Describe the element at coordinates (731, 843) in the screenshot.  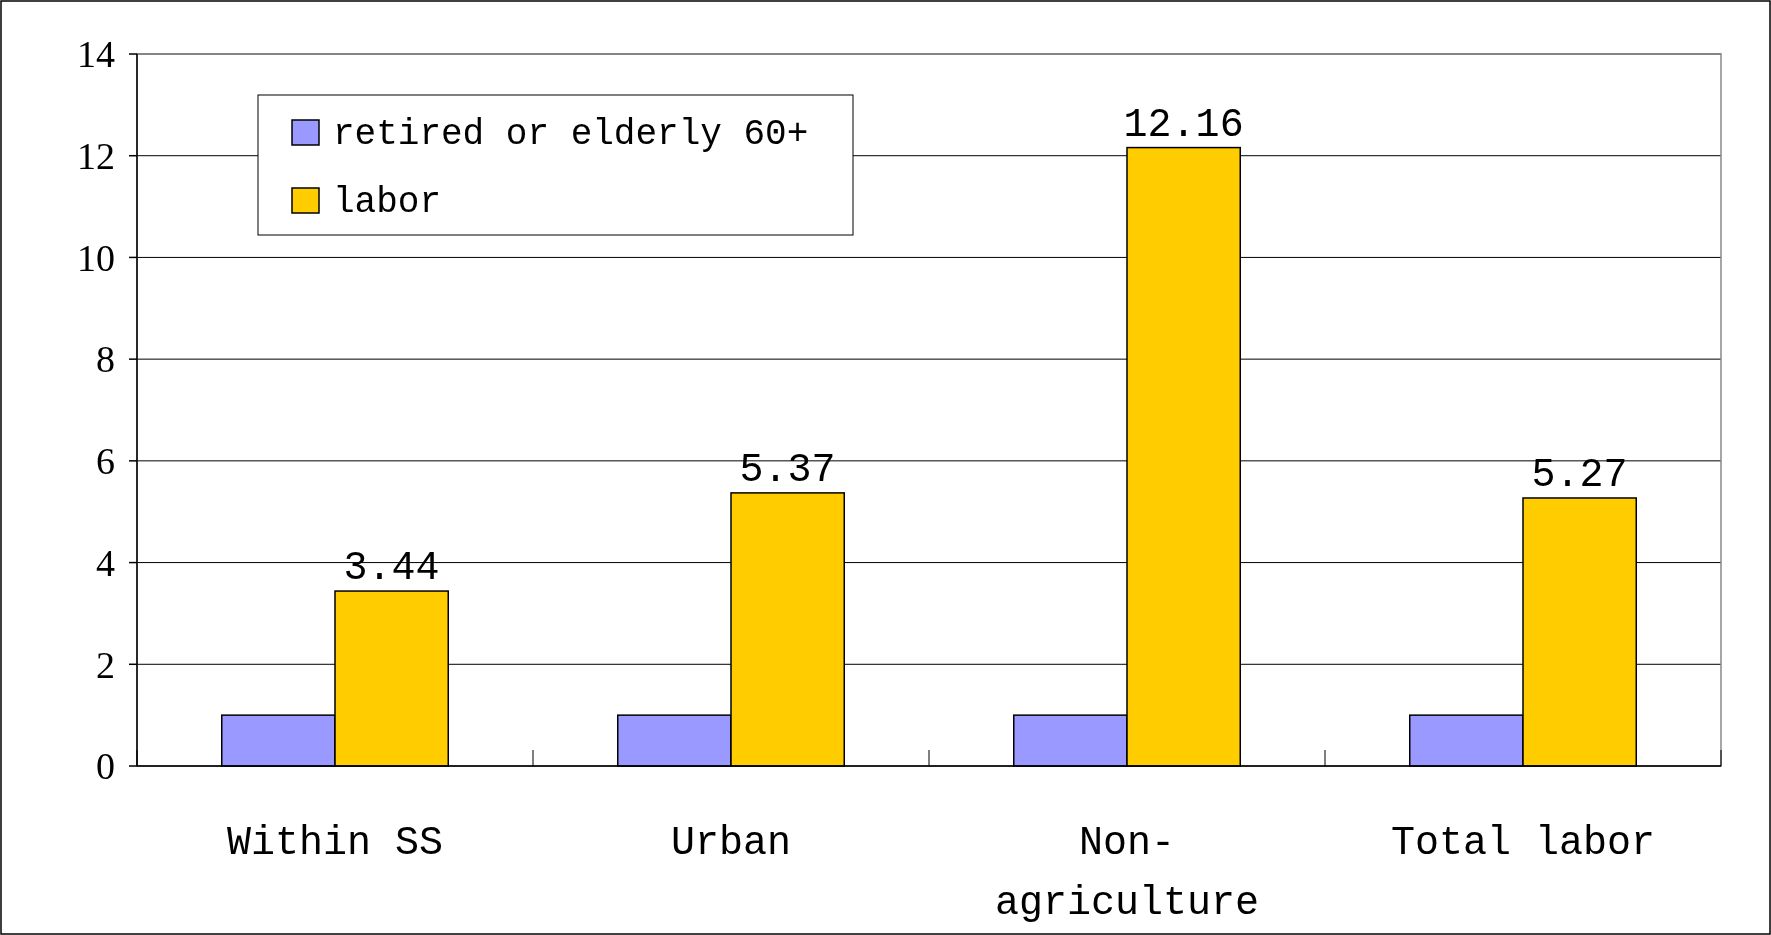
I see `x-tick-label: Urban` at that location.